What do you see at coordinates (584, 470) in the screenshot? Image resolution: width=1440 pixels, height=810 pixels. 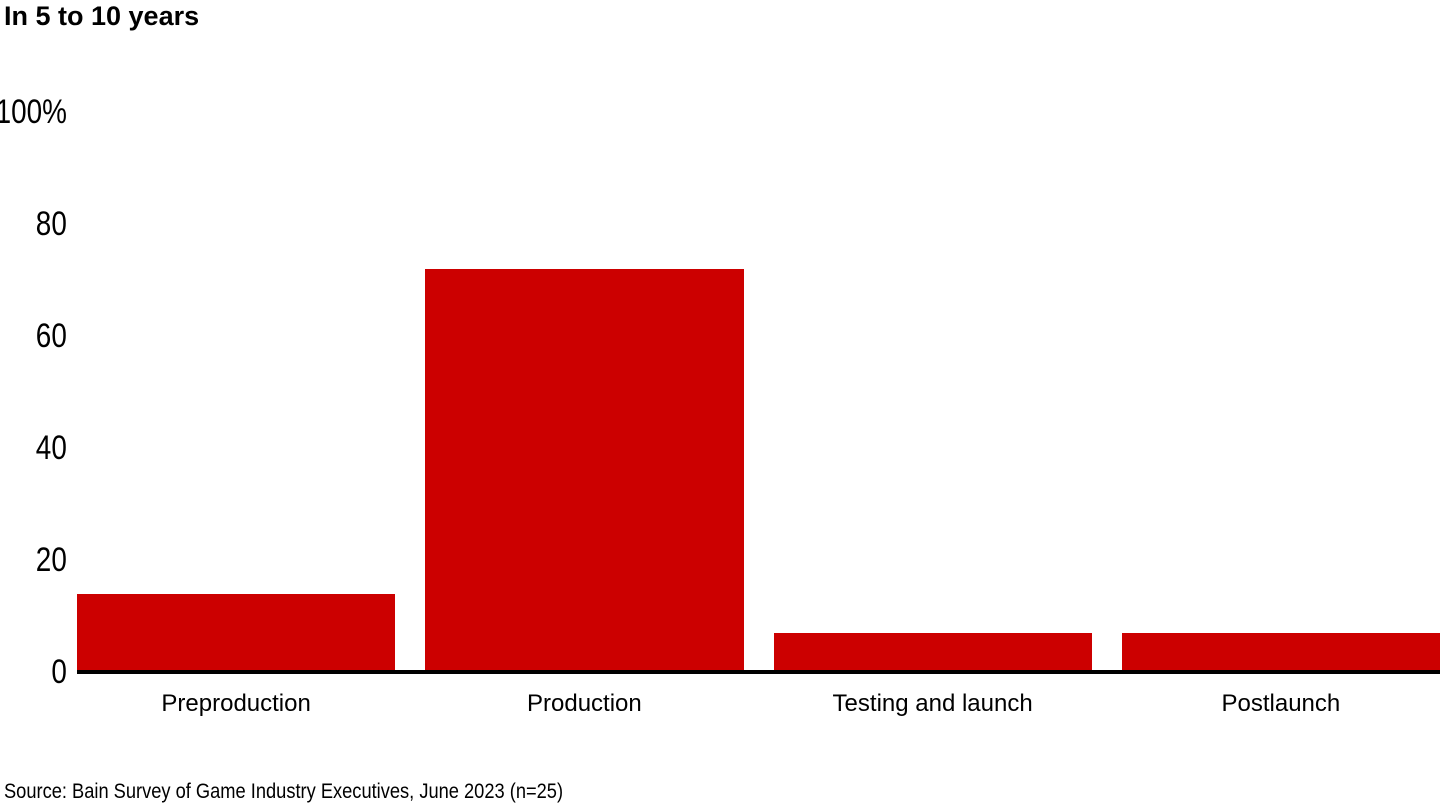 I see `bar-production` at bounding box center [584, 470].